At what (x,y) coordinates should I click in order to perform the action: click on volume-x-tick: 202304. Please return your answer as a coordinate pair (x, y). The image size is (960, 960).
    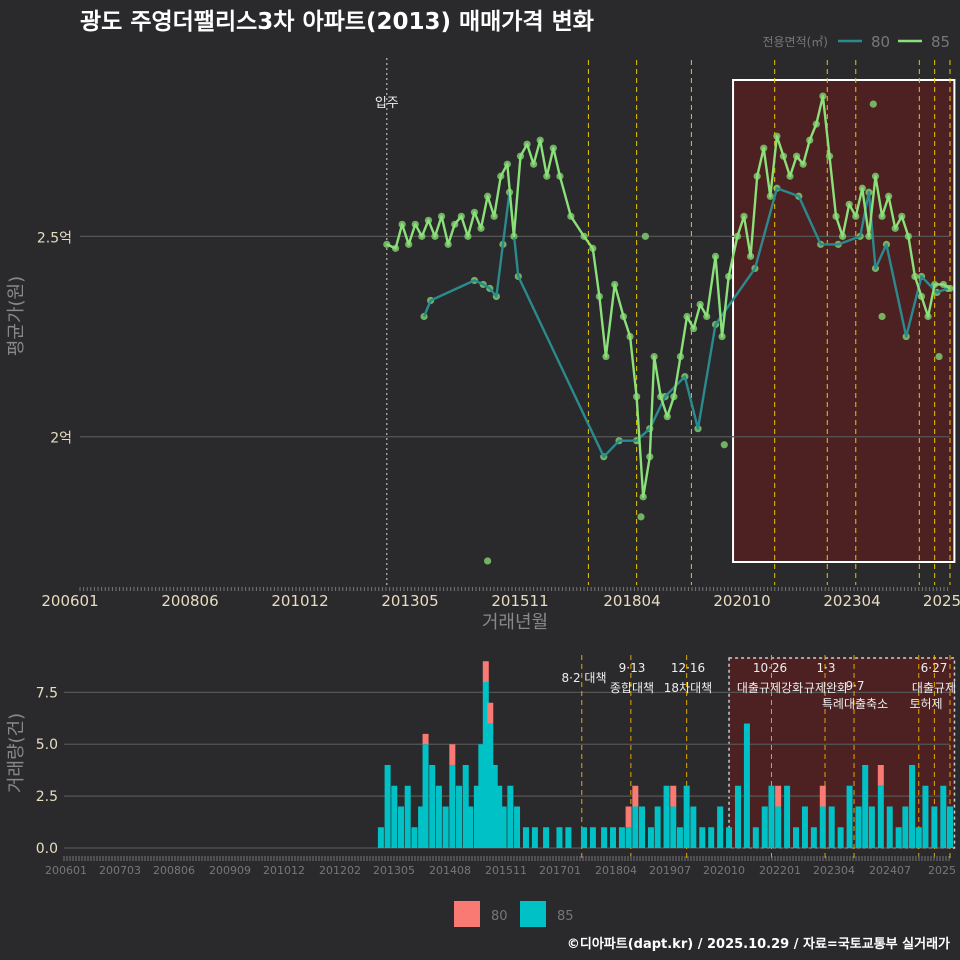
    Looking at the image, I should click on (834, 870).